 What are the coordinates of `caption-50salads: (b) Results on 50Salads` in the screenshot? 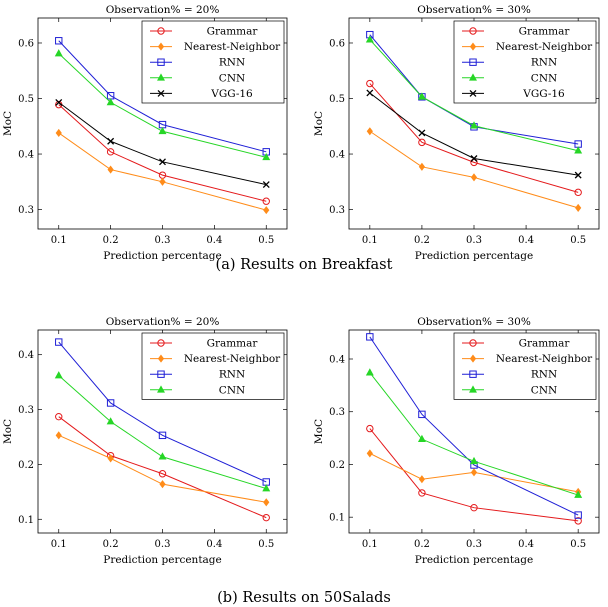 It's located at (304, 598).